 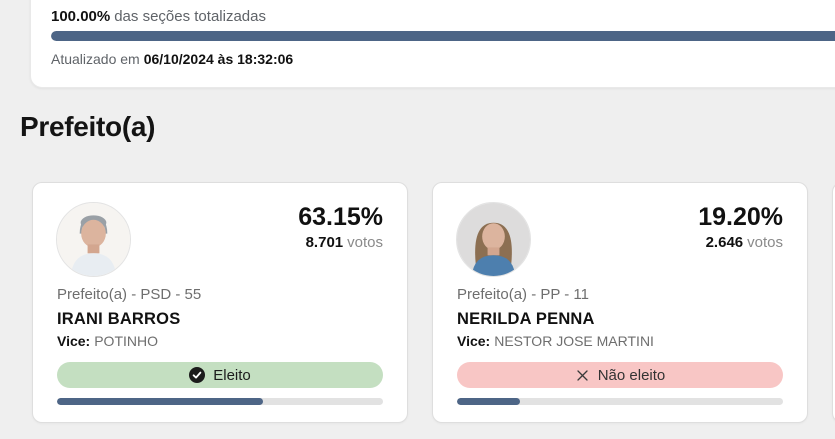 I want to click on vote-count-line: 8.701 votos, so click(x=344, y=242).